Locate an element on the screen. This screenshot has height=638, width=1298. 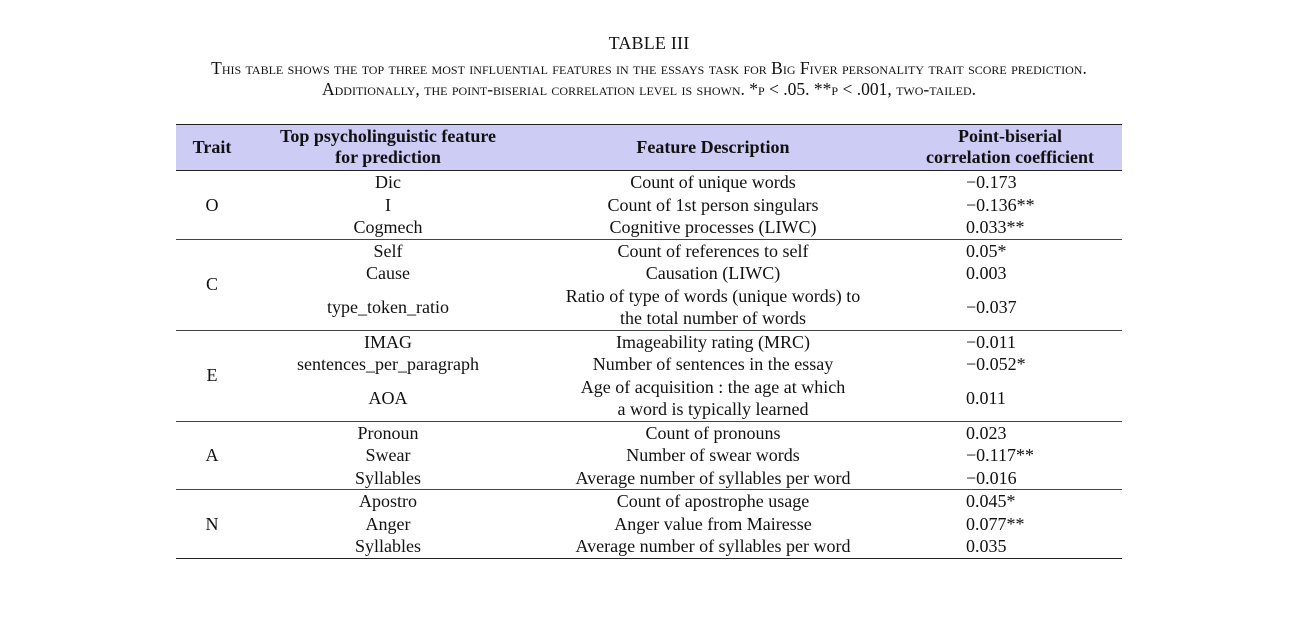
table-row: Cause Causation (LIWC) 0.003 is located at coordinates (649, 273).